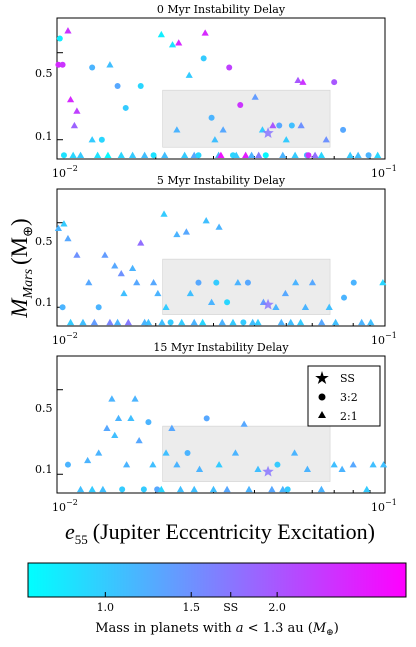  Describe the element at coordinates (344, 396) in the screenshot. I see `legend: SS 3:2 2:1` at that location.